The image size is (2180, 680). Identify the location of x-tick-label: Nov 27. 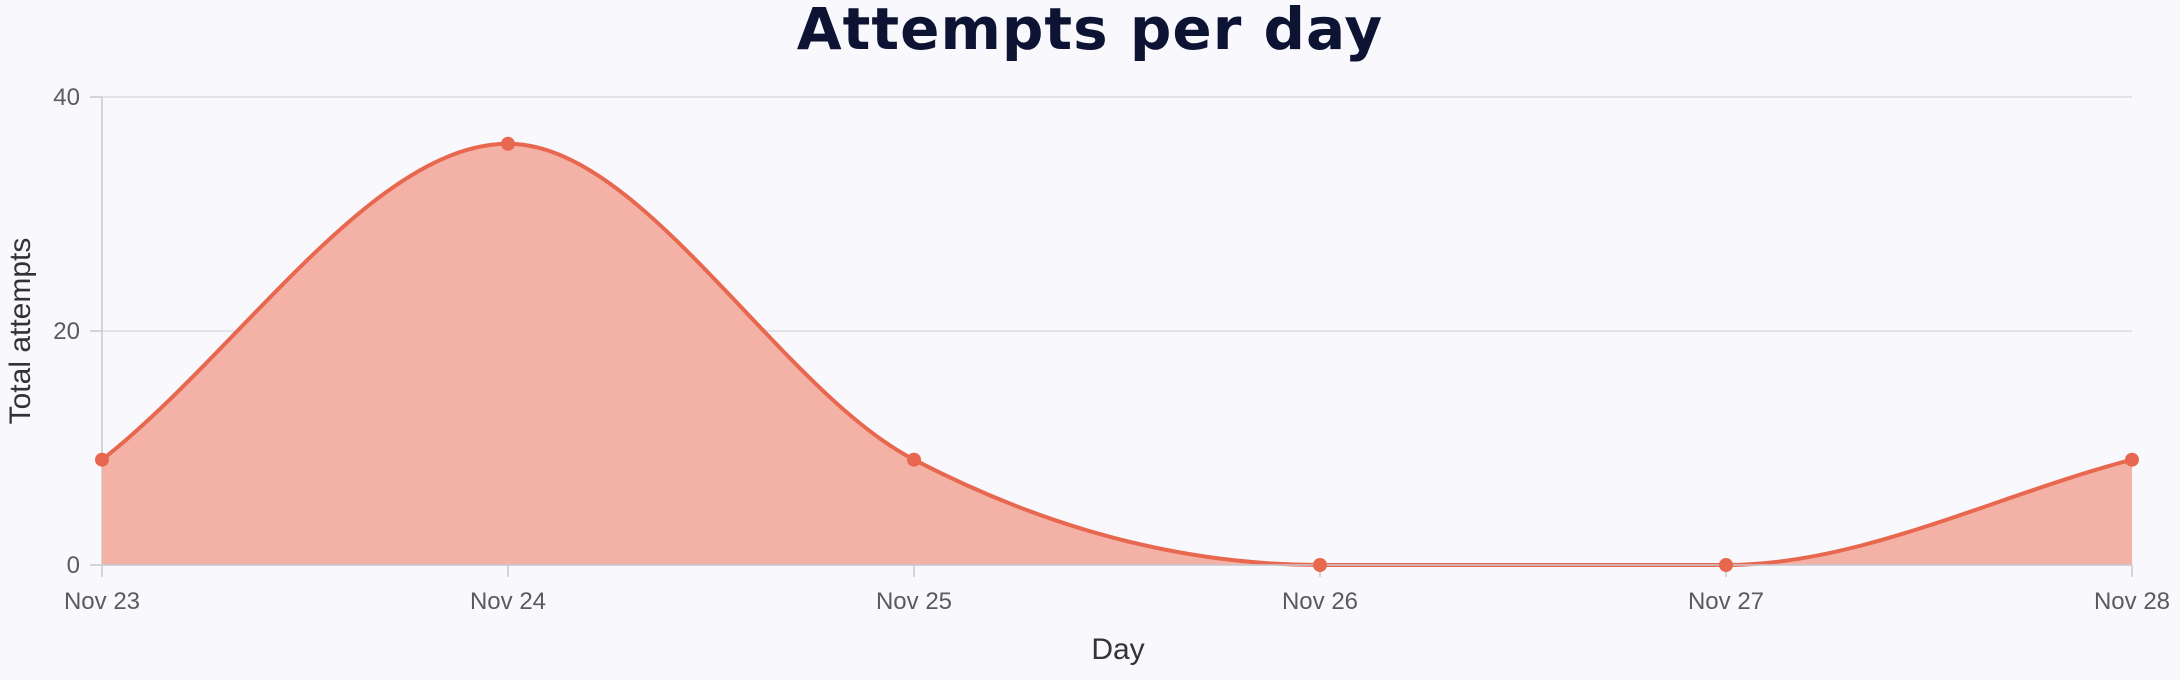
(1726, 601).